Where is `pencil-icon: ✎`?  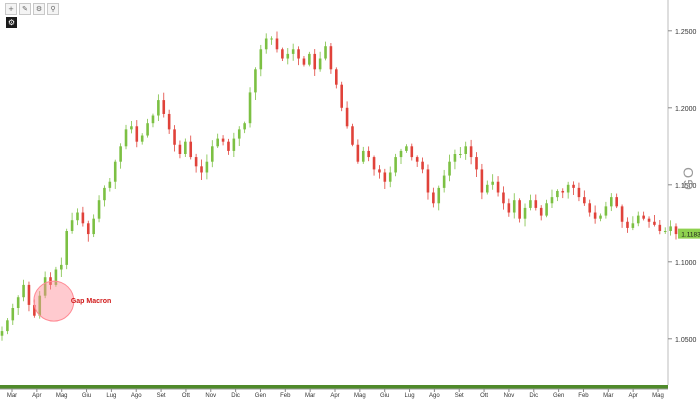
pencil-icon: ✎ is located at coordinates (25, 9).